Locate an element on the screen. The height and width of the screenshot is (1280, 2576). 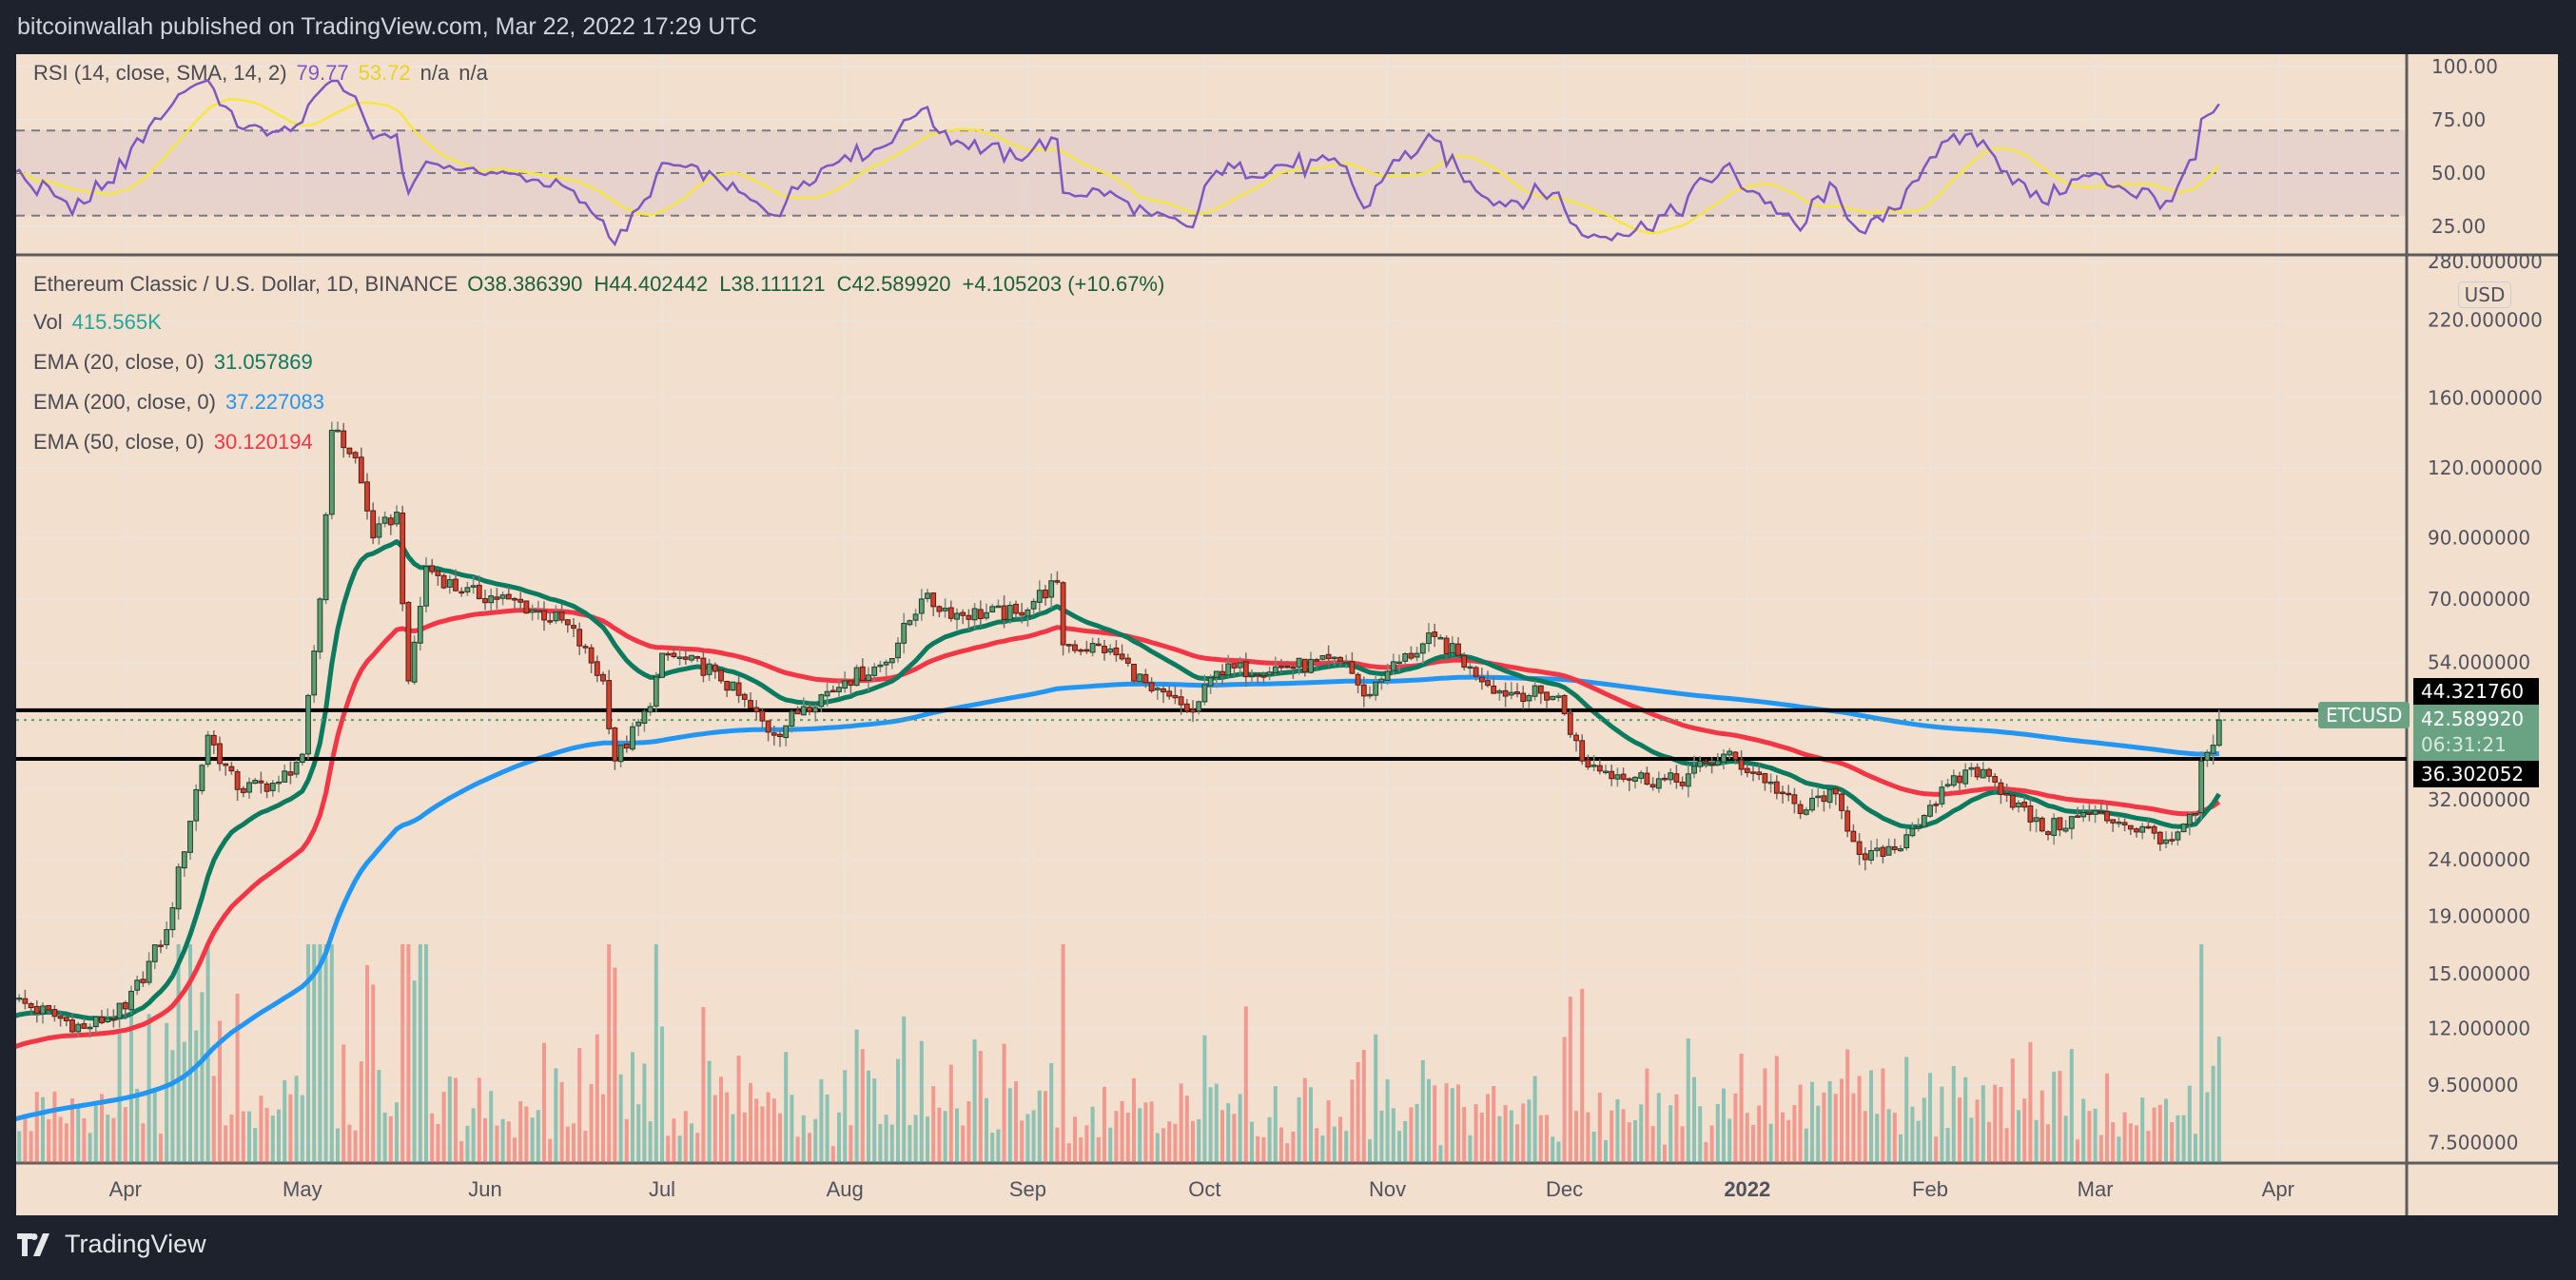
price-tick-label: 54.000000 is located at coordinates (2479, 661).